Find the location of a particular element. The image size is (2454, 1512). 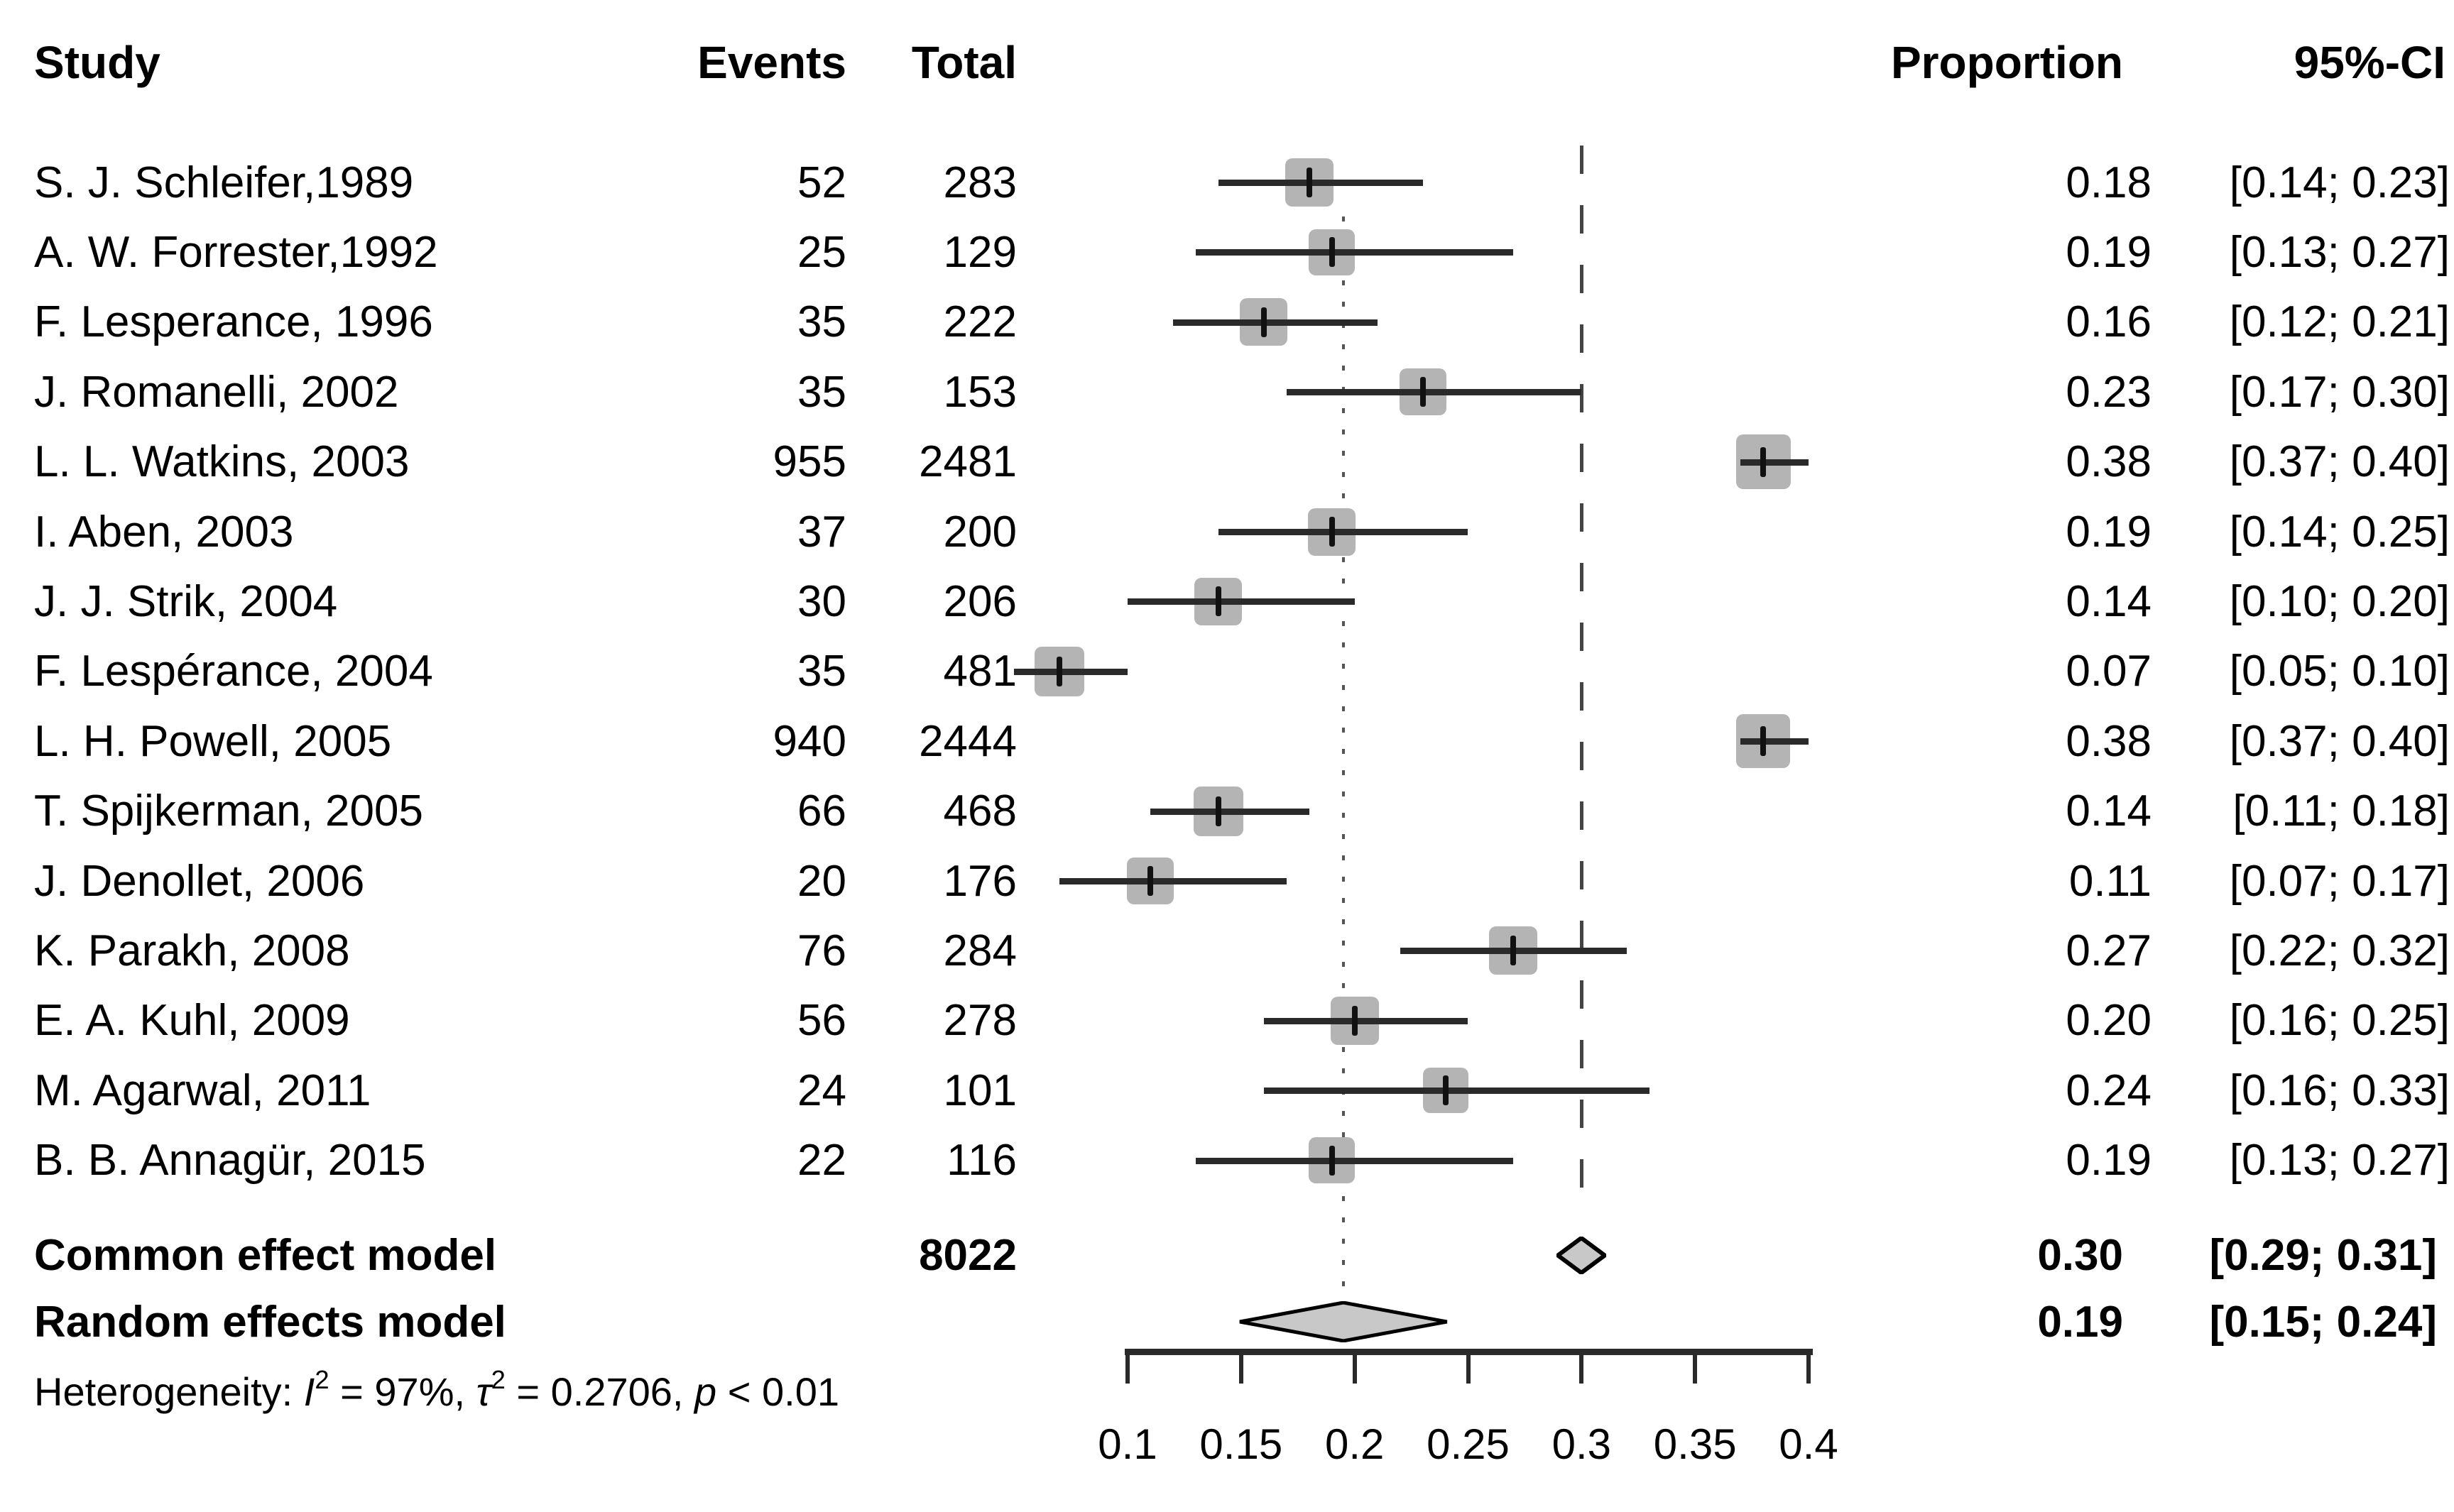

summary-proportion-value: 0.30 is located at coordinates (2080, 1255).